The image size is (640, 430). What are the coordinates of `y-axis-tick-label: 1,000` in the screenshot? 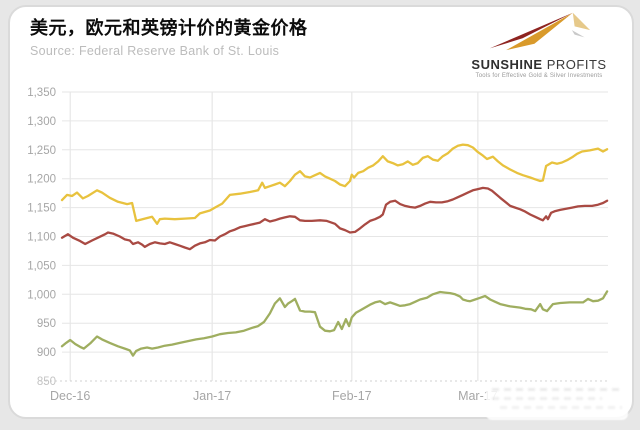 It's located at (41, 295).